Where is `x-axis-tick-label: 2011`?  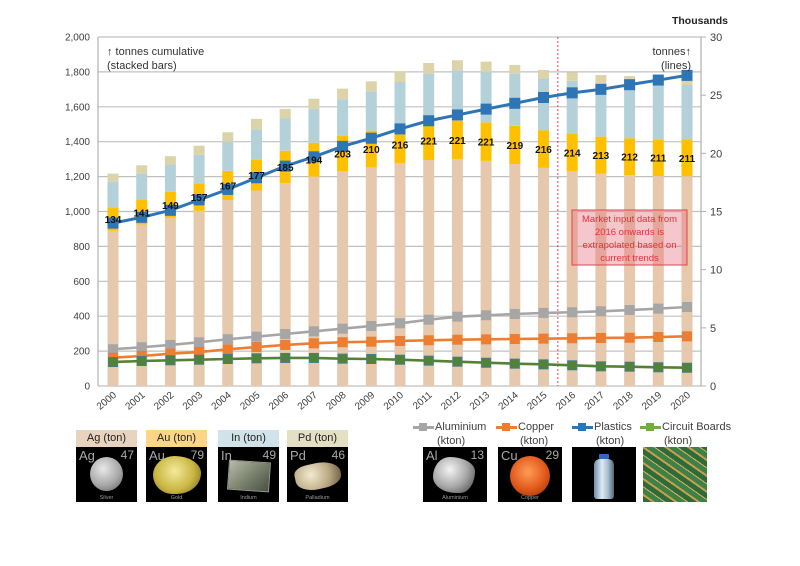
x-axis-tick-label: 2011 is located at coordinates (423, 401).